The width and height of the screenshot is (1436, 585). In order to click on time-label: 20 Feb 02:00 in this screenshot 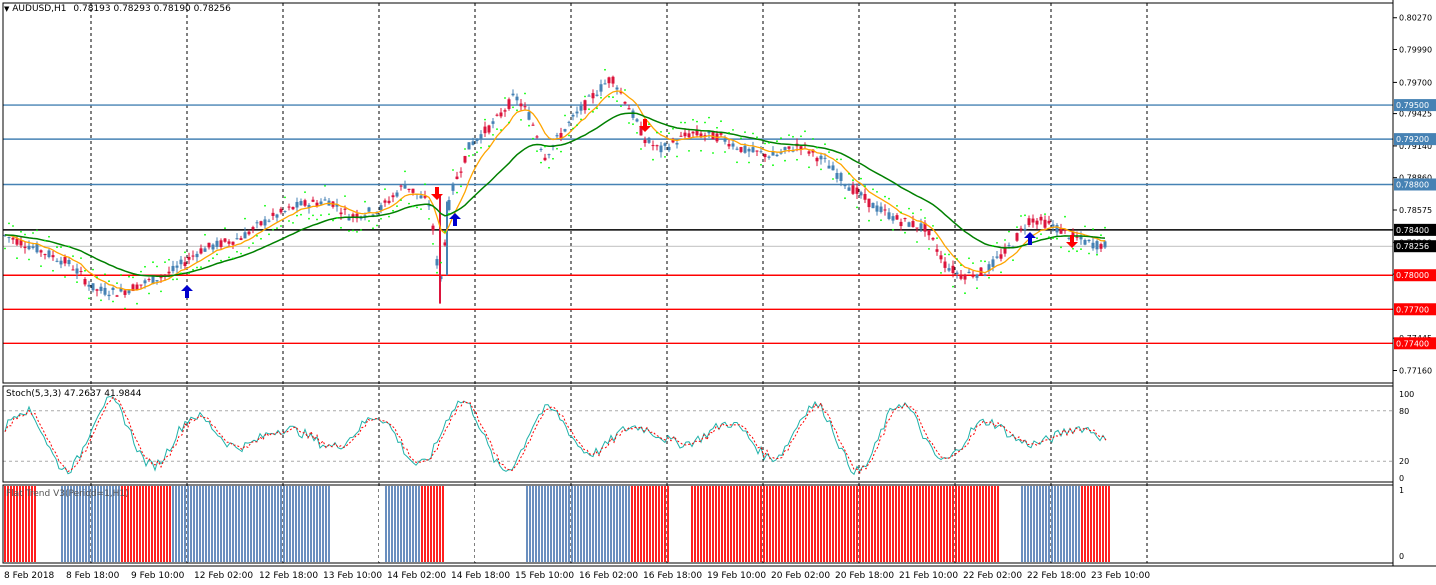, I will do `click(800, 576)`.